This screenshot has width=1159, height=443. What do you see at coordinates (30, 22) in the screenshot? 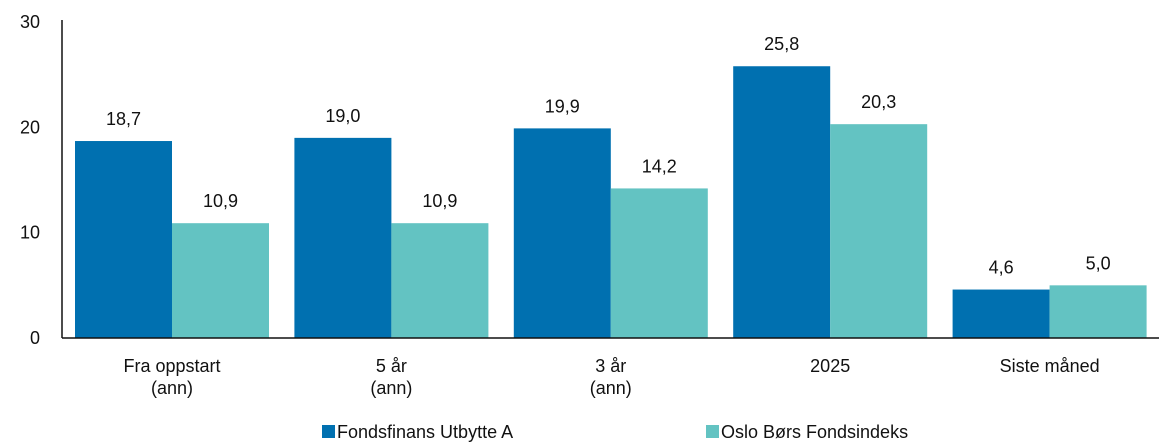
I see `y-tick-label: 30` at bounding box center [30, 22].